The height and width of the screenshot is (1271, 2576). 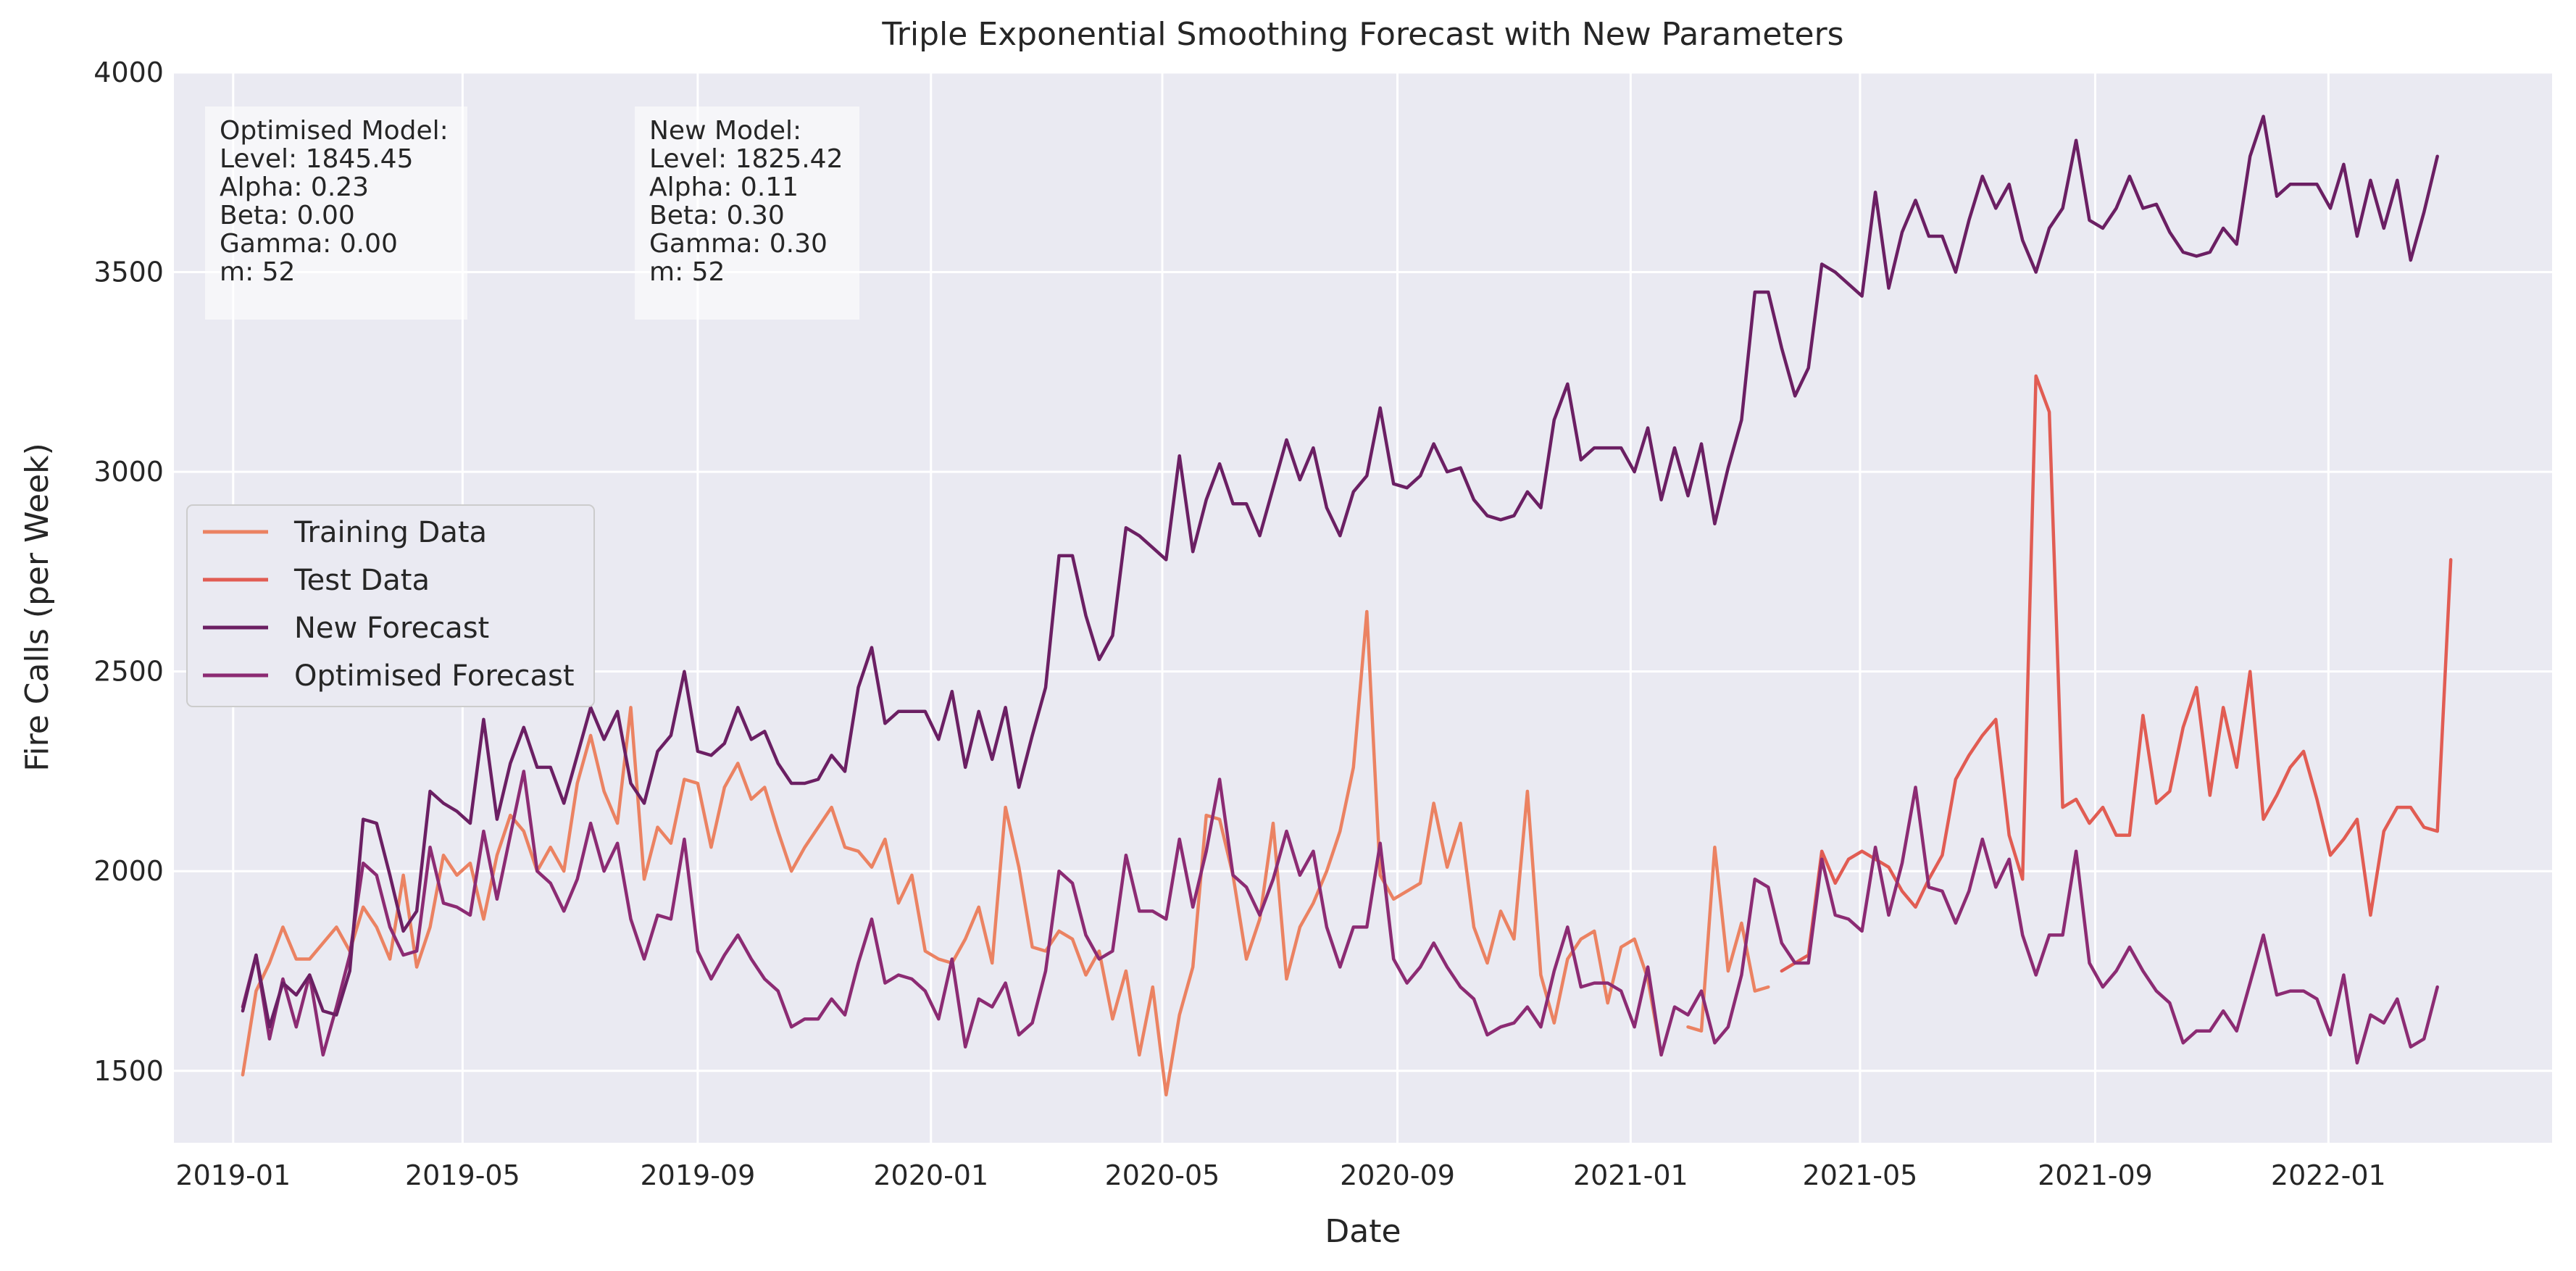 What do you see at coordinates (391, 628) in the screenshot?
I see `legend-label: New Forecast` at bounding box center [391, 628].